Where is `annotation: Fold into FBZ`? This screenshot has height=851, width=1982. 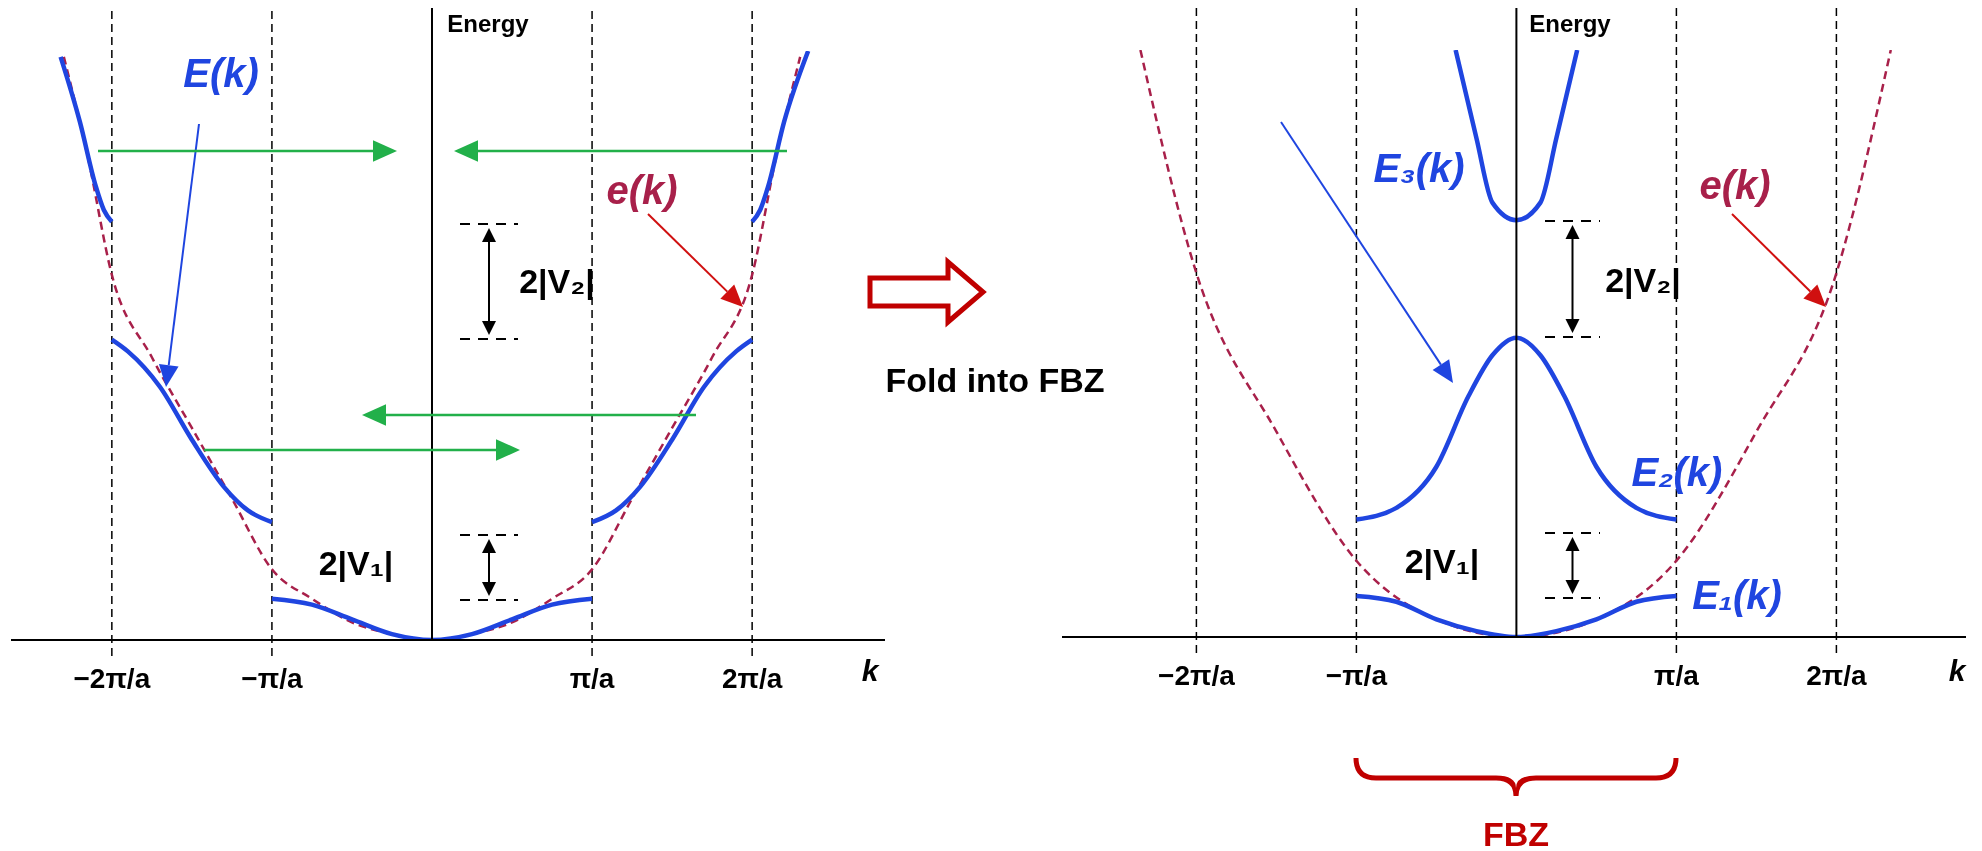 annotation: Fold into FBZ is located at coordinates (995, 380).